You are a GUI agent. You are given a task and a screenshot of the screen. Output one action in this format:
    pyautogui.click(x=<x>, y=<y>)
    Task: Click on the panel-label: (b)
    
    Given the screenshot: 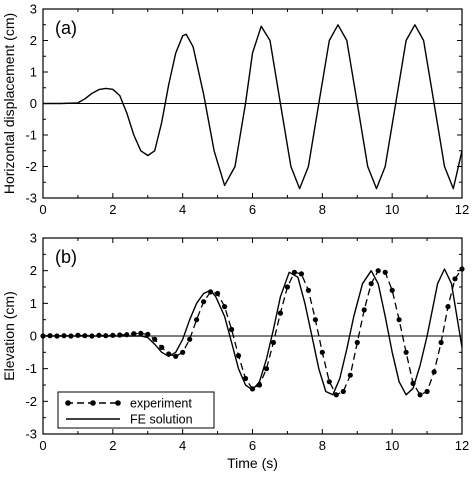 What is the action you would take?
    pyautogui.click(x=66, y=257)
    